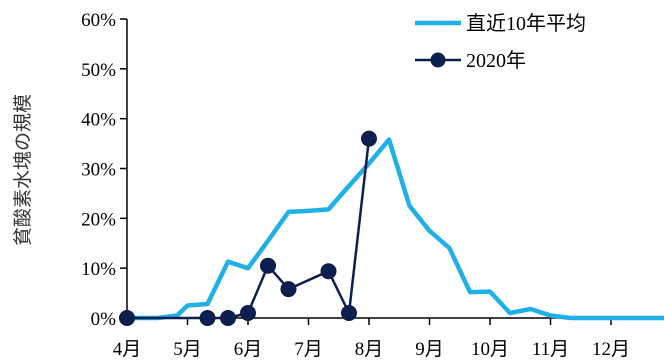 Image resolution: width=664 pixels, height=360 pixels. I want to click on x-ticks: 4月 5月 6月 7月 8月 9月 10月 11月 12月, so click(371, 339).